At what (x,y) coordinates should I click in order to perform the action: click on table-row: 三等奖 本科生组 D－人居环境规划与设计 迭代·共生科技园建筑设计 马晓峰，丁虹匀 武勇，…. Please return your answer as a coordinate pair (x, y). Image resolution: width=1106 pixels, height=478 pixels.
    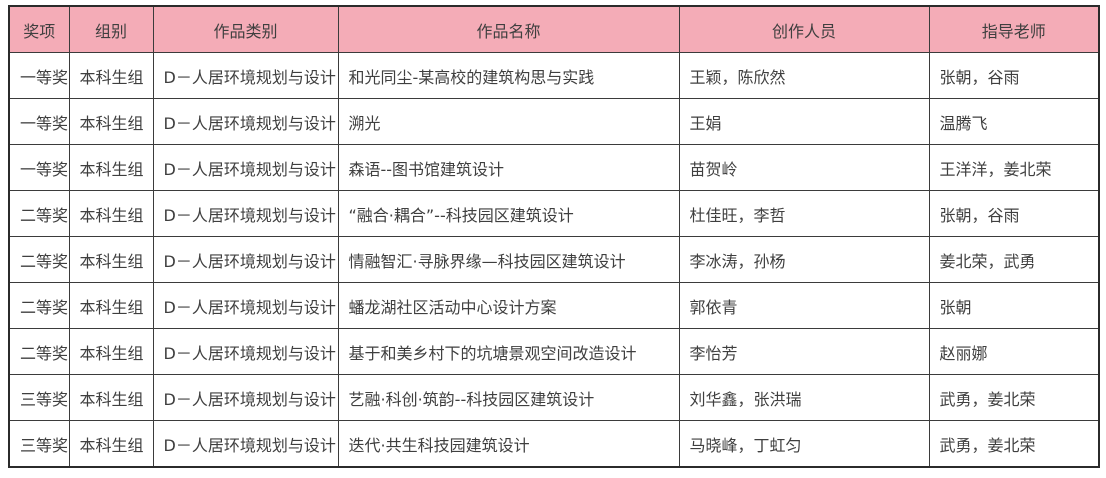
    Looking at the image, I should click on (554, 444).